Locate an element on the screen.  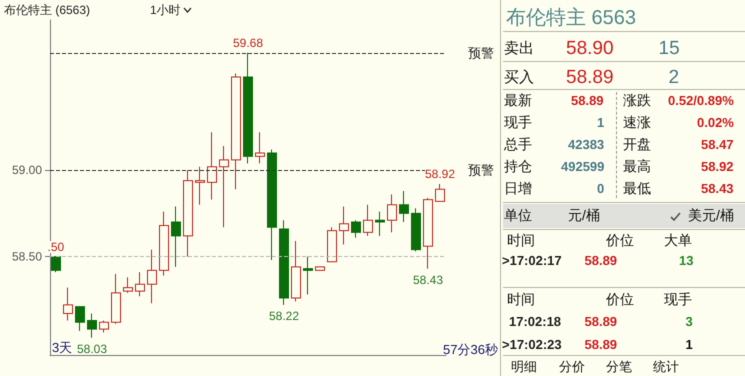
y-tick-label: 58.50 is located at coordinates (27, 257).